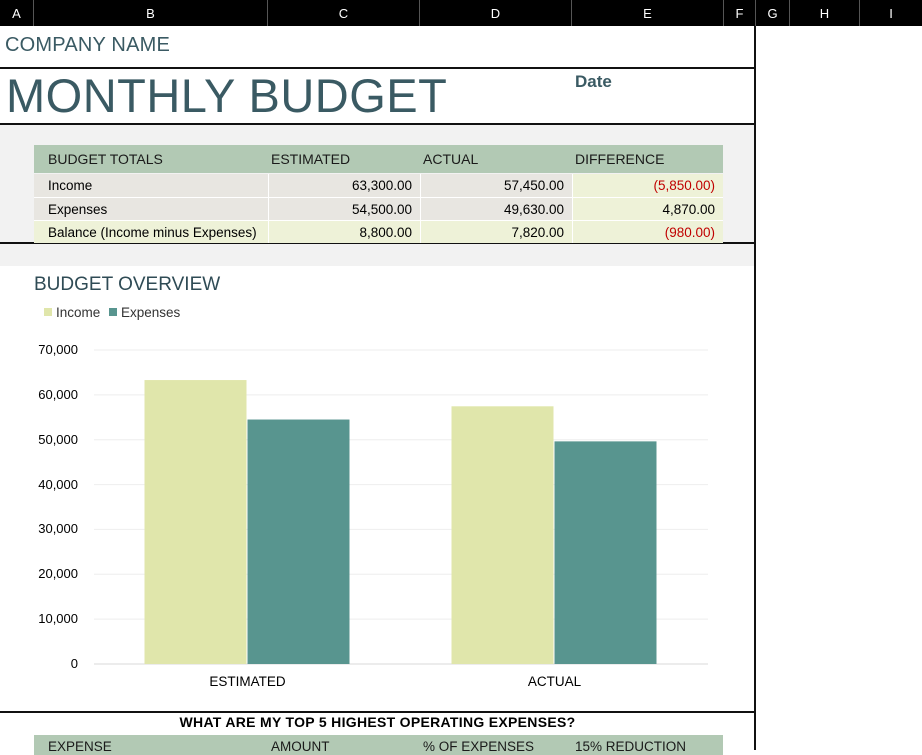 The image size is (922, 755). Describe the element at coordinates (58, 529) in the screenshot. I see `y-tick-label: 30,000` at that location.